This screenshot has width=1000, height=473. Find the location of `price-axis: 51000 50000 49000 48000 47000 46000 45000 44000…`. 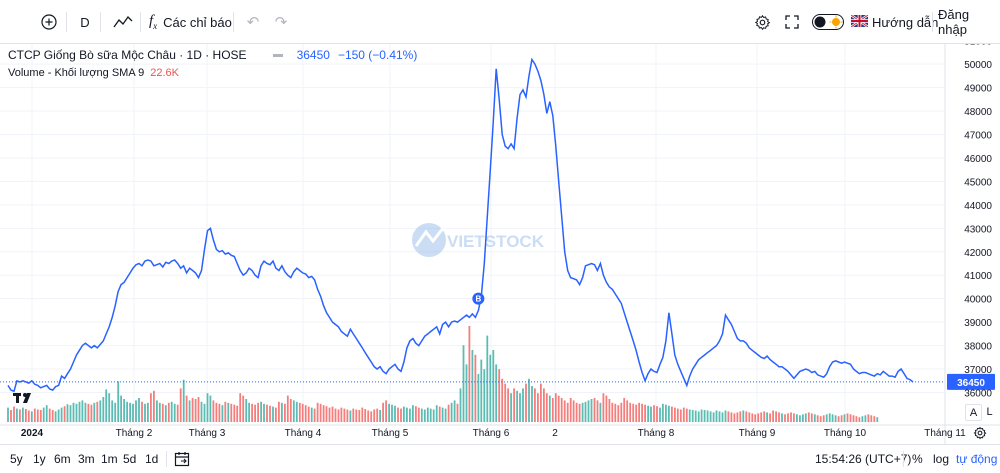

price-axis: 51000 50000 49000 48000 47000 46000 45000 44000… is located at coordinates (968, 244).